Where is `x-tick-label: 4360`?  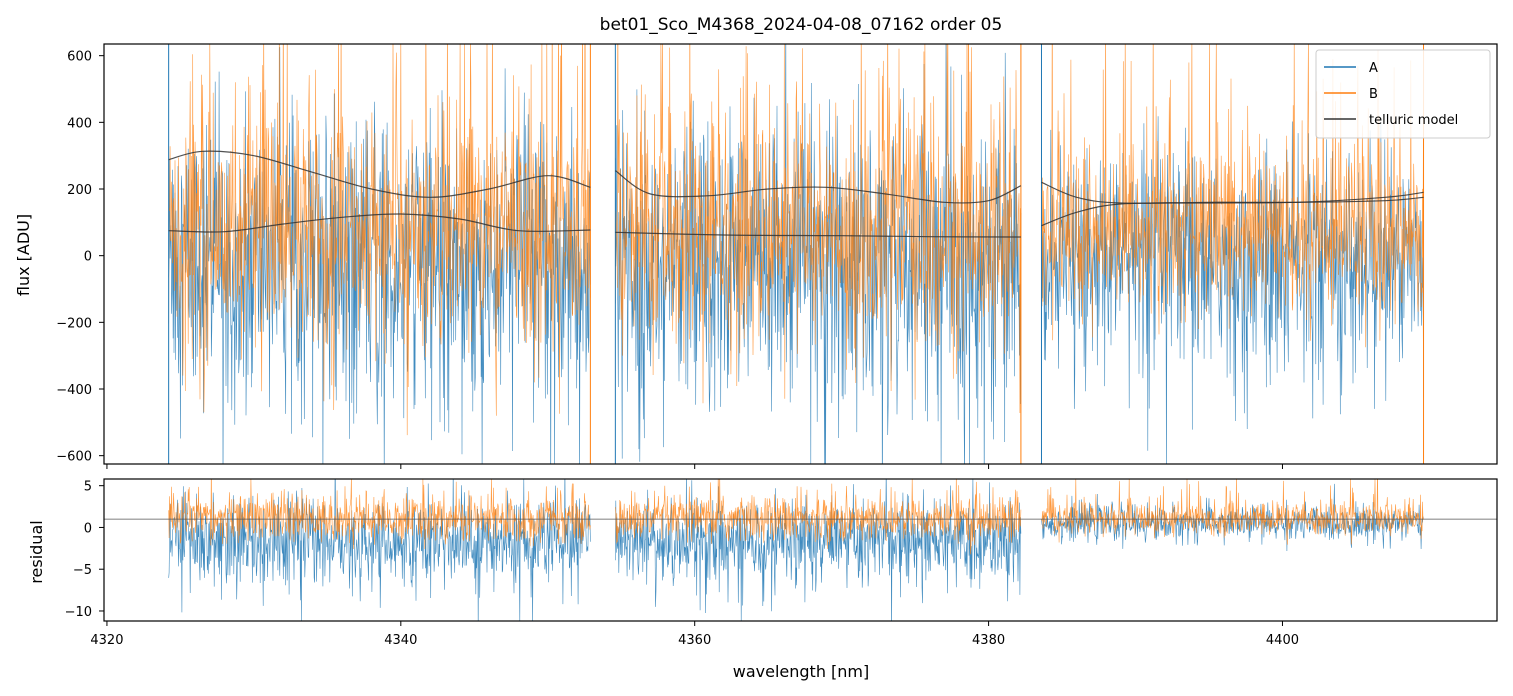 x-tick-label: 4360 is located at coordinates (694, 640).